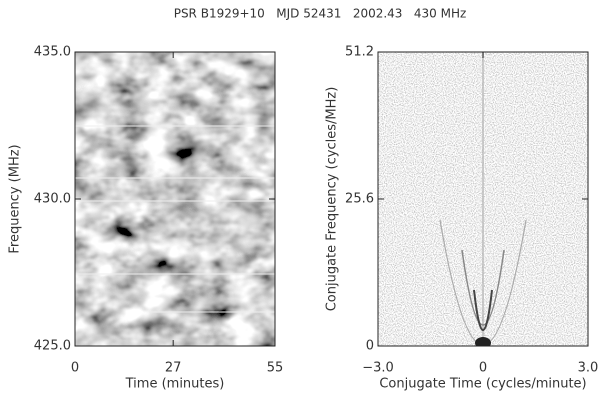 The image size is (600, 405). What do you see at coordinates (173, 368) in the screenshot?
I see `x-tick-label: 27` at bounding box center [173, 368].